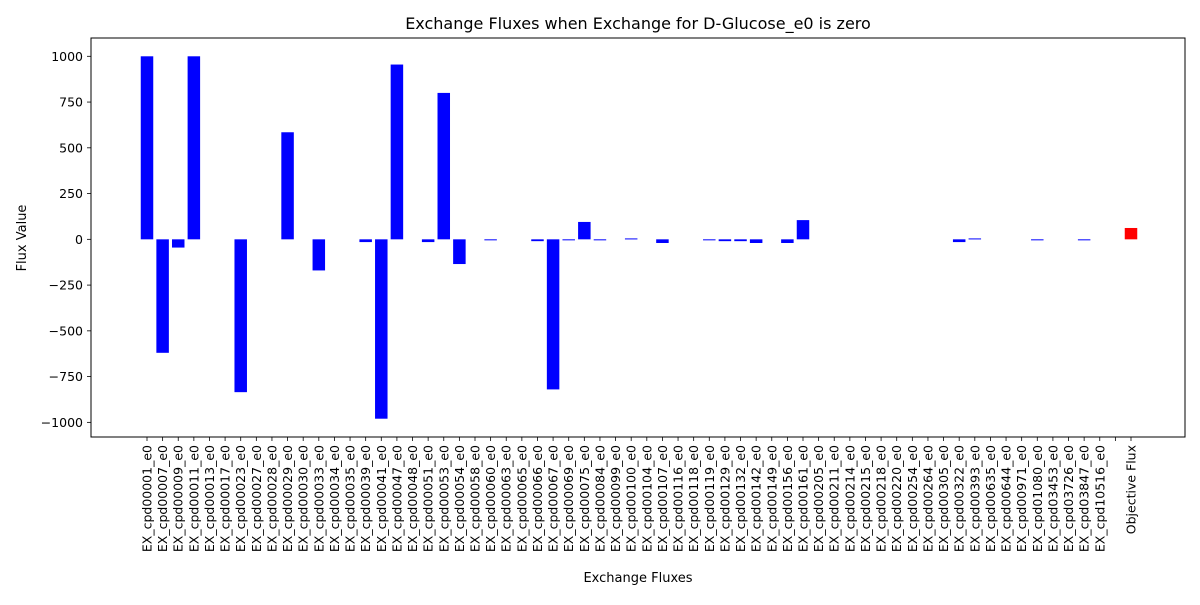 This screenshot has width=1200, height=605. What do you see at coordinates (724, 498) in the screenshot?
I see `x-tick-label: EX_cpd00129_e0` at bounding box center [724, 498].